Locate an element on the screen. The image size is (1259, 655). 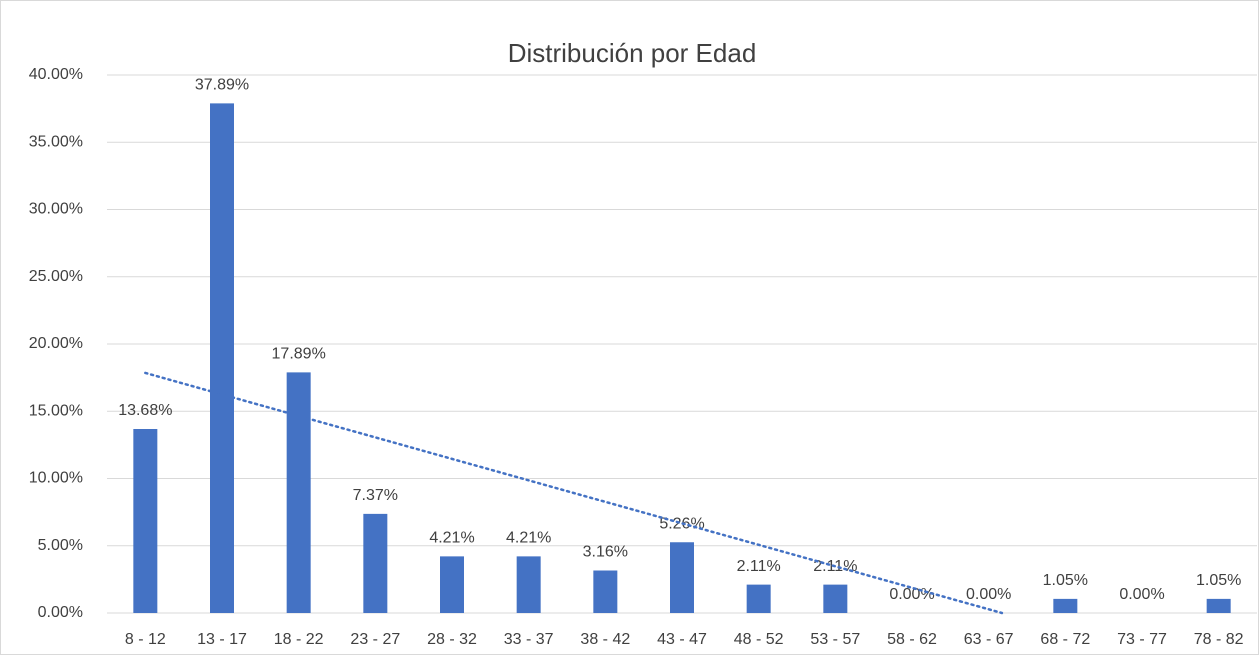
y-tick-label: 0.00% is located at coordinates (60, 612).